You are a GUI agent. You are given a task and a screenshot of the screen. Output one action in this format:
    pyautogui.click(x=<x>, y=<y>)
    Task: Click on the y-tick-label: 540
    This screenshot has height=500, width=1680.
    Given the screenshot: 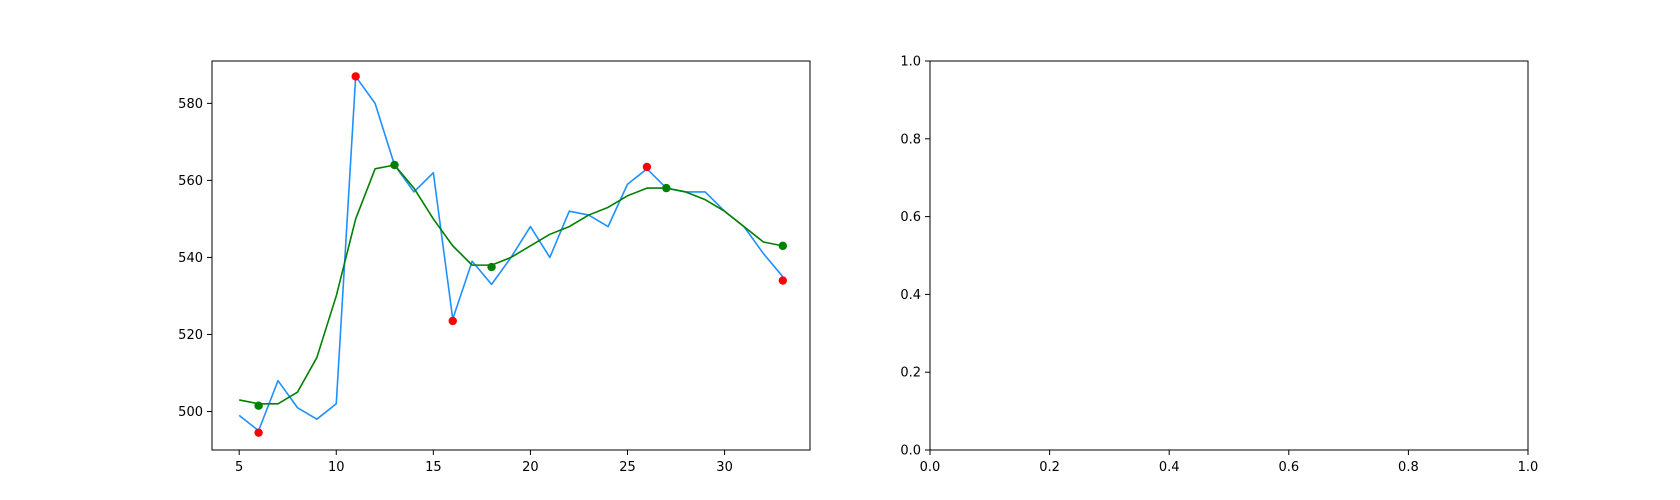 What is the action you would take?
    pyautogui.click(x=190, y=258)
    